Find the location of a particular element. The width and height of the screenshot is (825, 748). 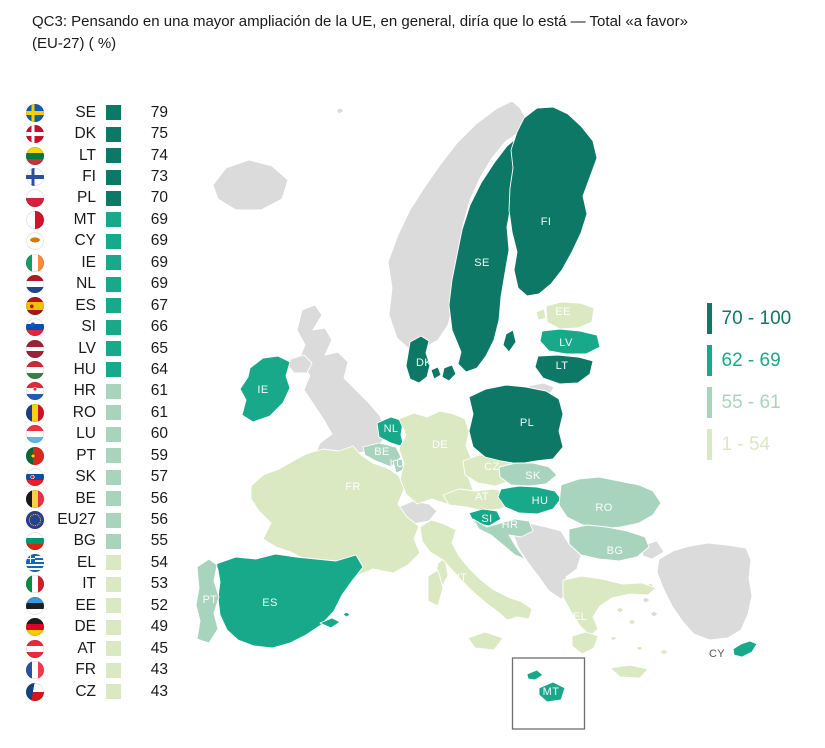

legend-item: 1 - 54 is located at coordinates (749, 444).